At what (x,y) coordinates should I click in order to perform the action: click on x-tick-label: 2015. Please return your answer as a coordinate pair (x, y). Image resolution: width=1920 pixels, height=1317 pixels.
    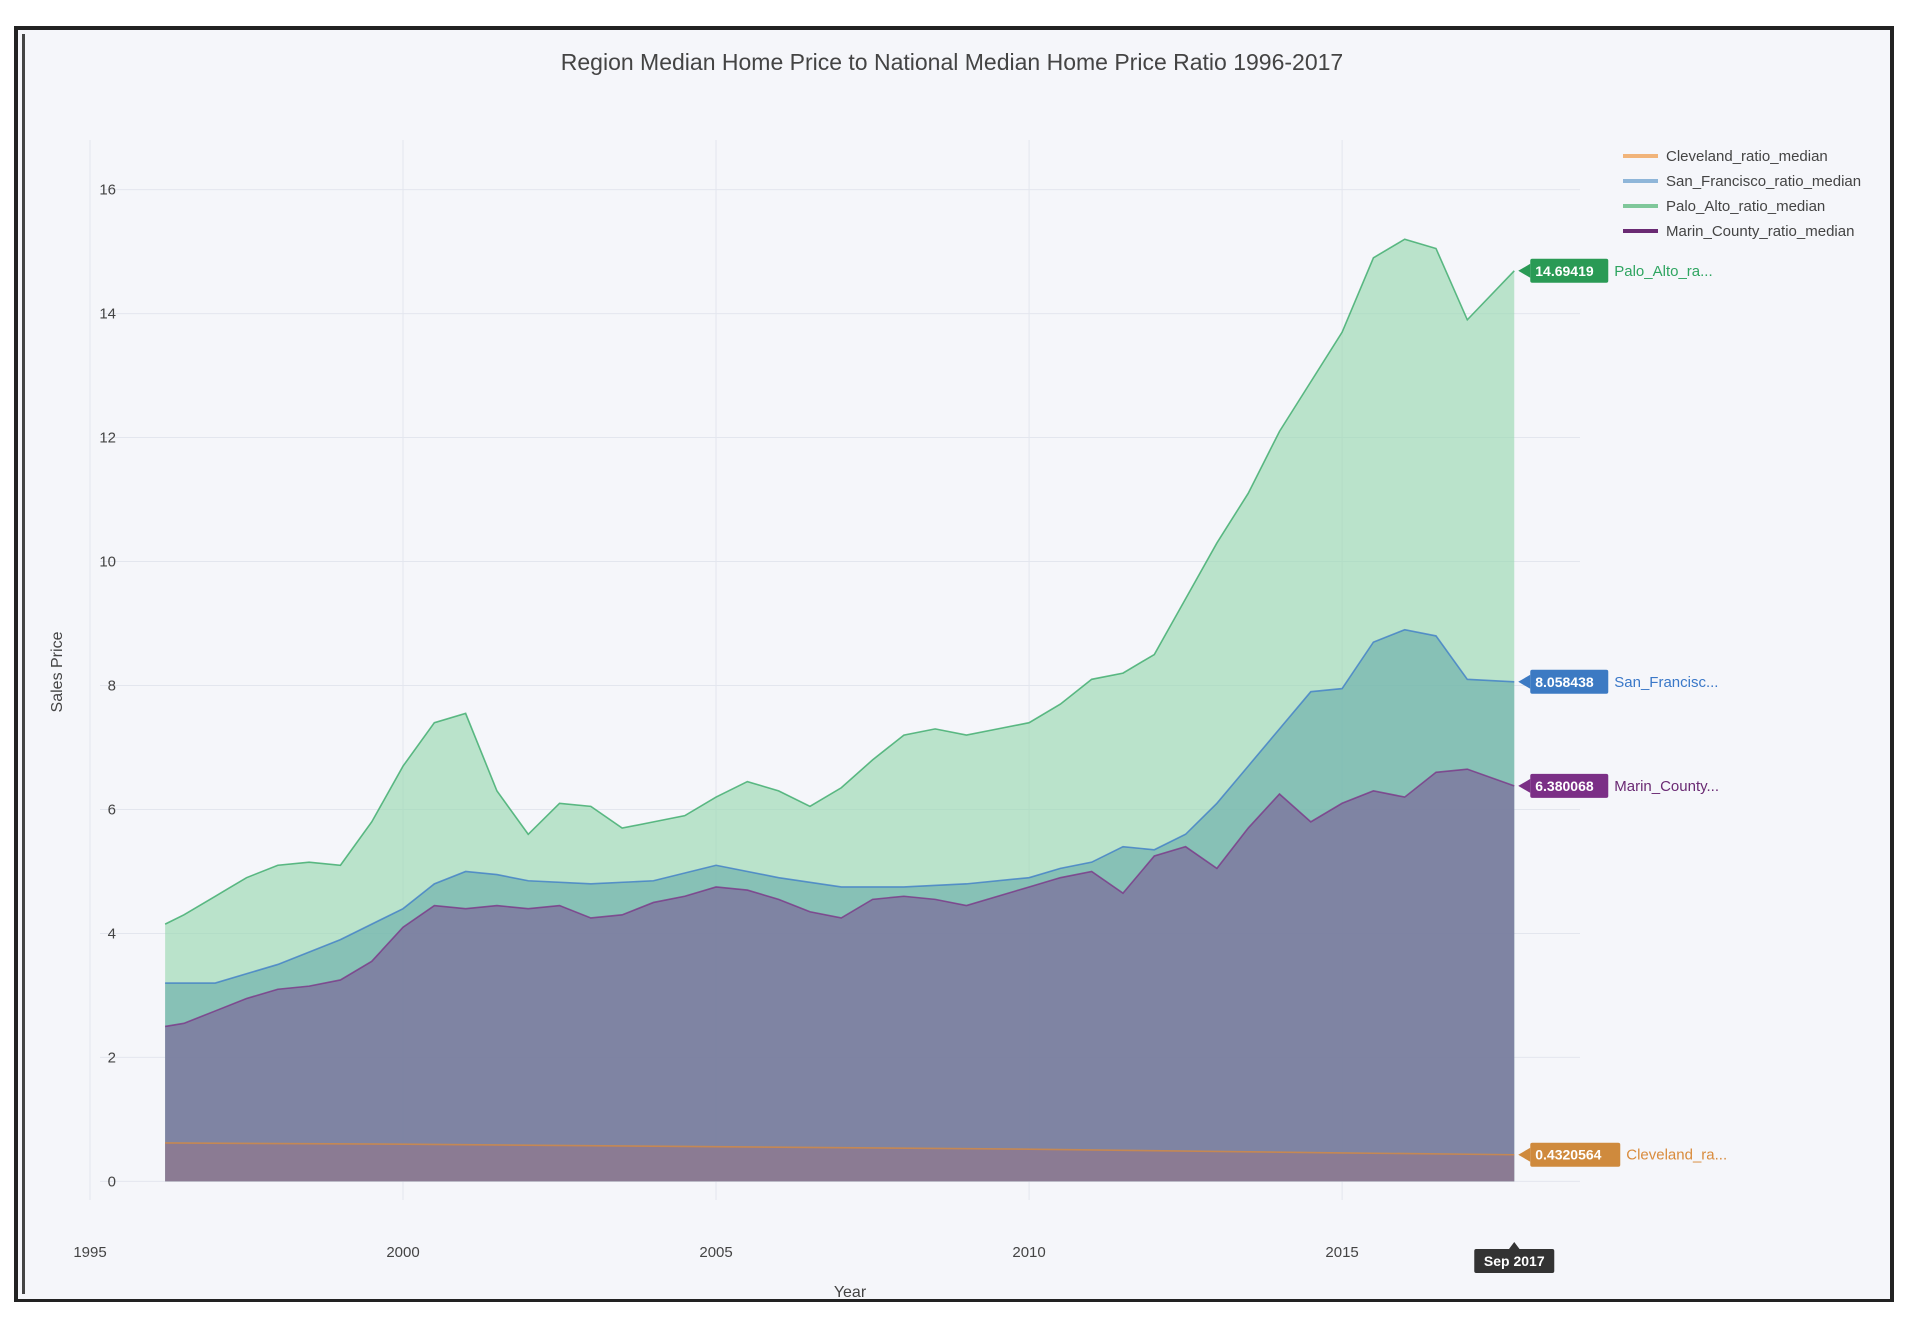
    Looking at the image, I should click on (1341, 1252).